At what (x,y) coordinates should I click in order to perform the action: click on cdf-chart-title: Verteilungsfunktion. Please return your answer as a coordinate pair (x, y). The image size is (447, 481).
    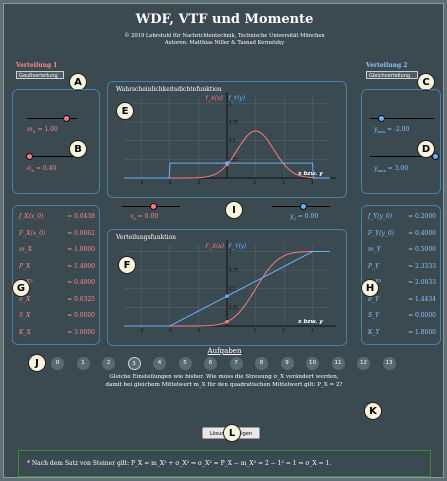
    Looking at the image, I should click on (146, 237).